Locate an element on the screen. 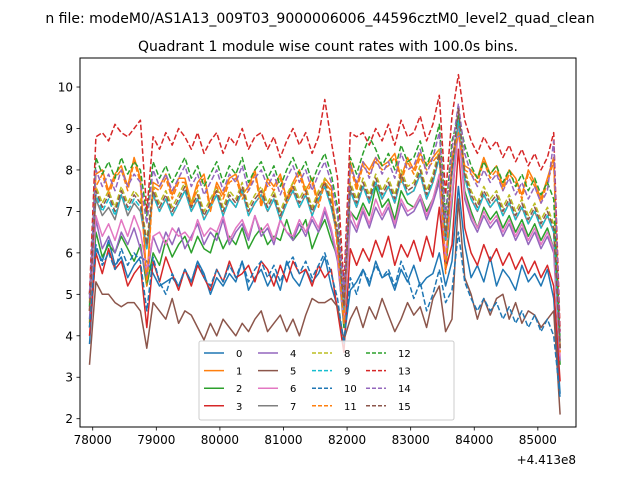 Image resolution: width=640 pixels, height=480 pixels. legend-label-12: 12 is located at coordinates (404, 354).